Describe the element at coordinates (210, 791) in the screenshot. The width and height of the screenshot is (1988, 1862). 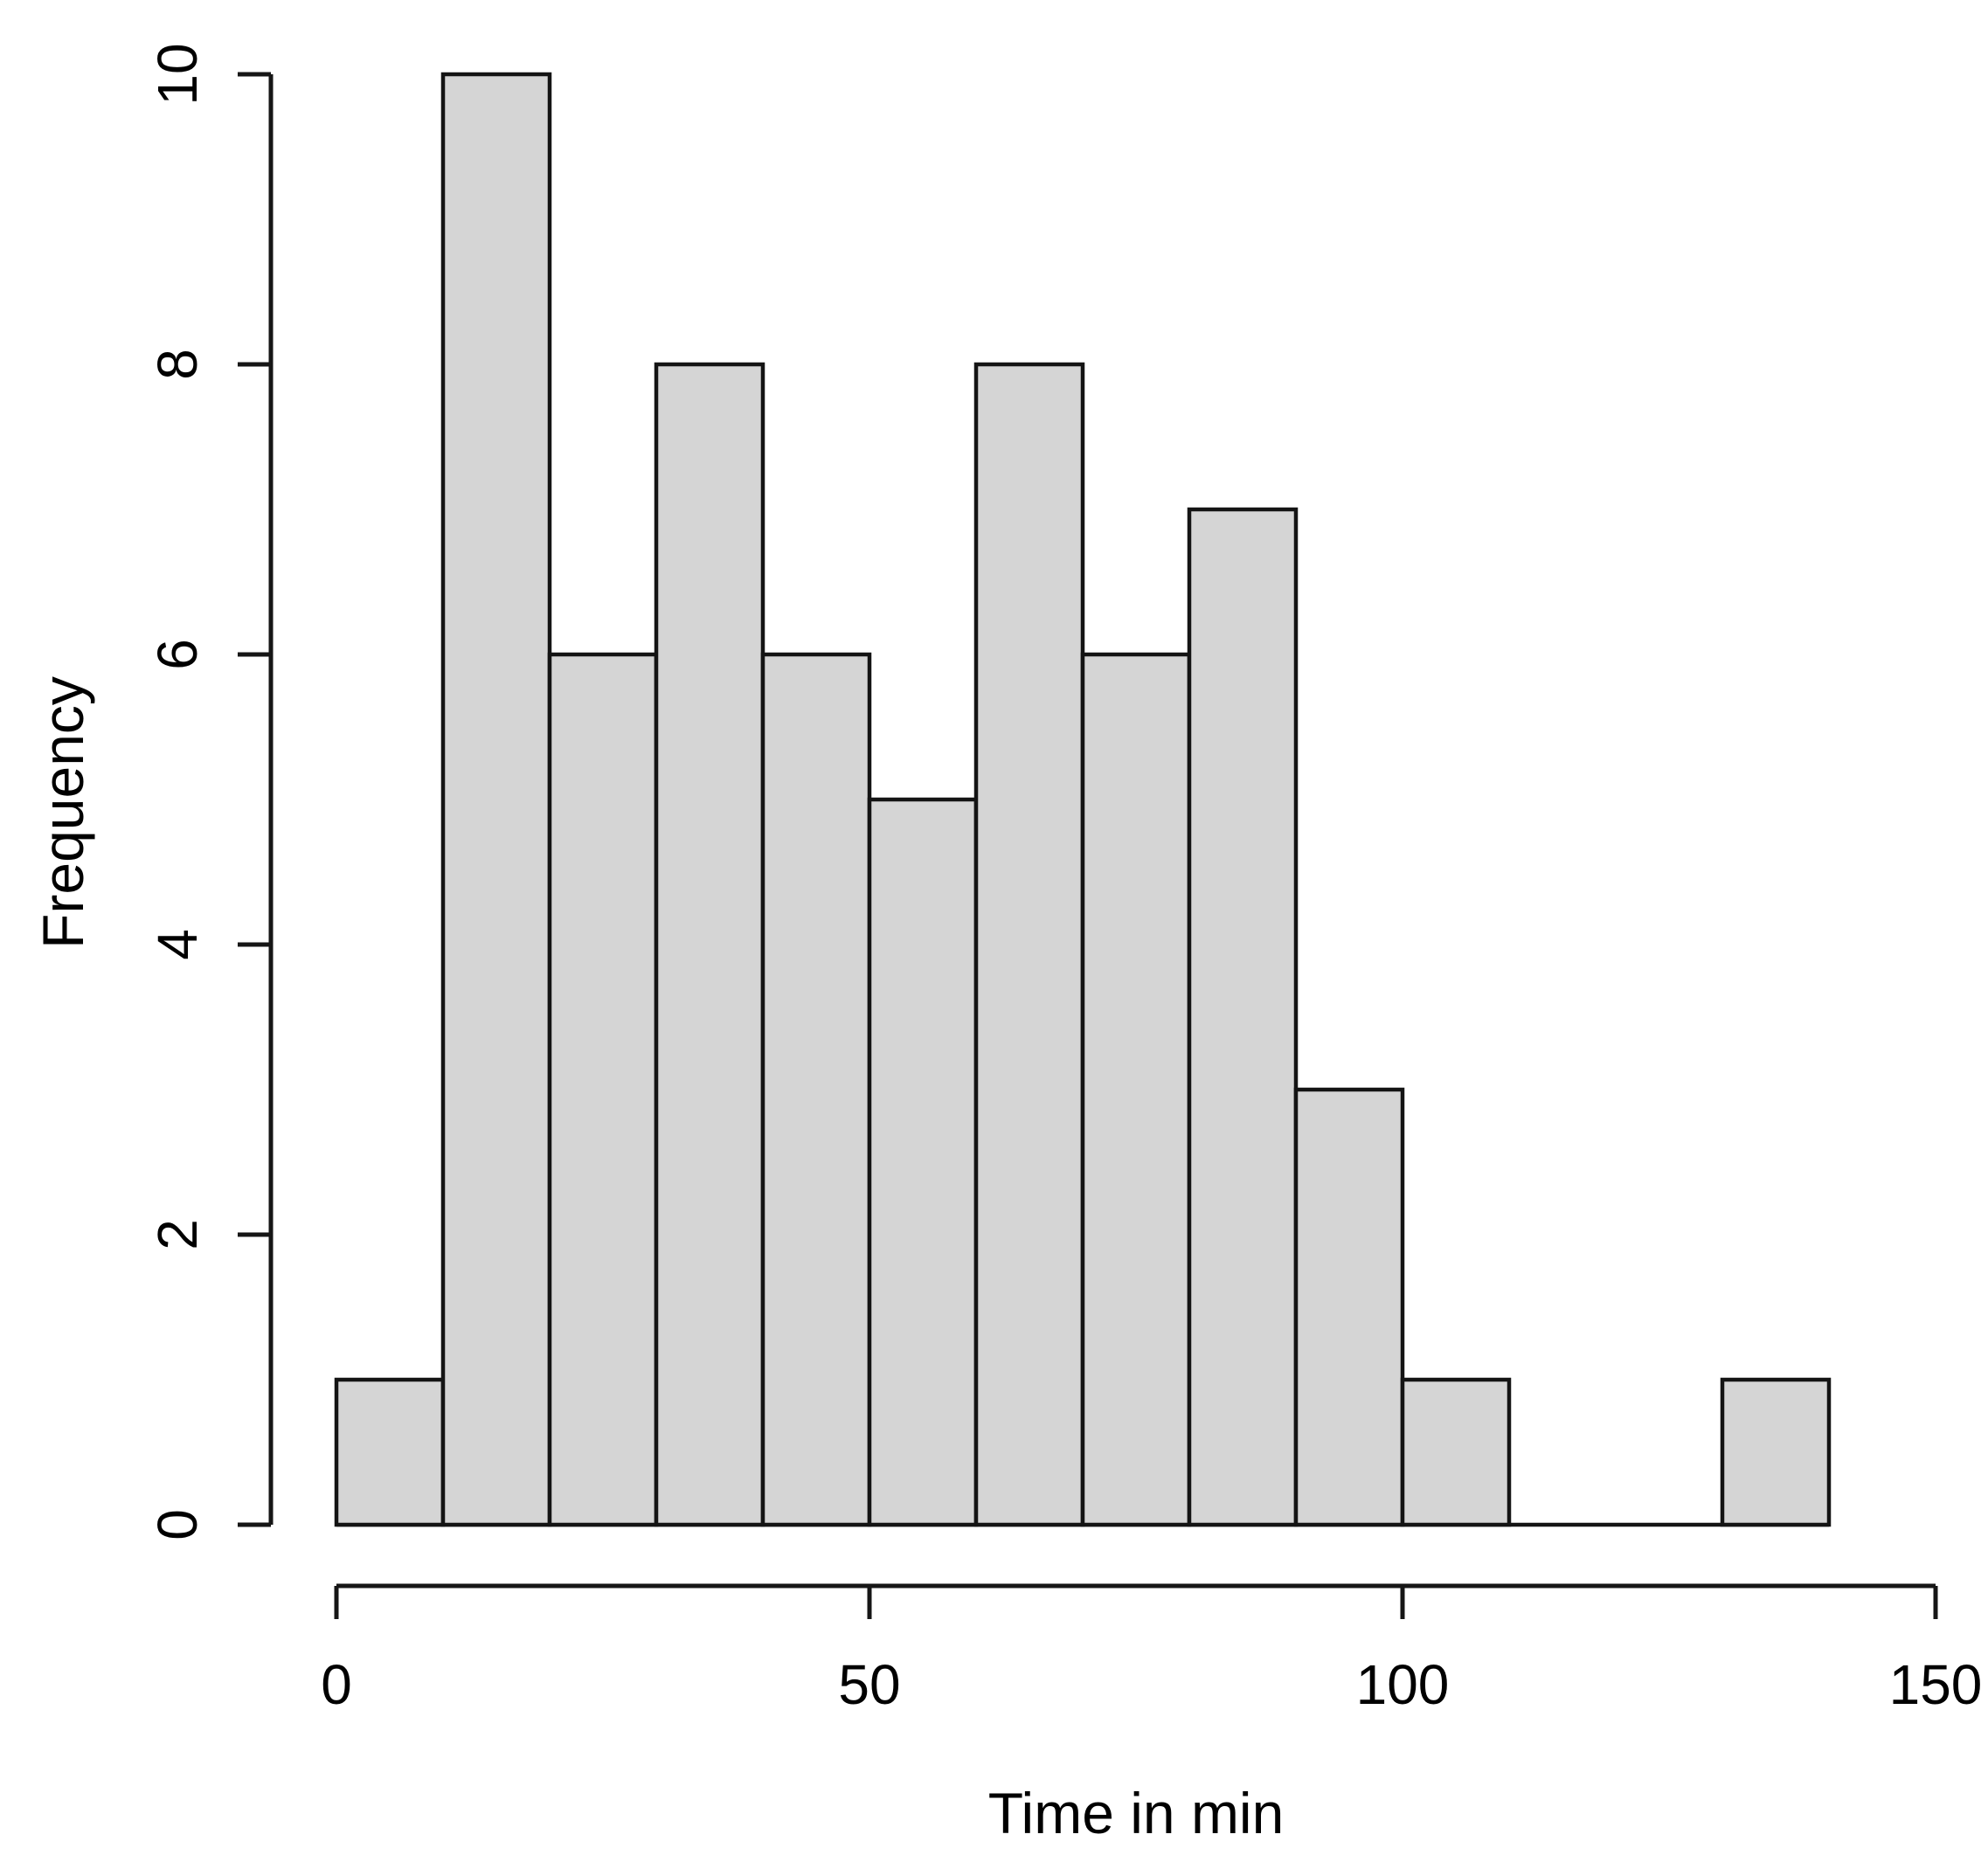
I see `y-axis: 0 2 4 6 8 10` at that location.